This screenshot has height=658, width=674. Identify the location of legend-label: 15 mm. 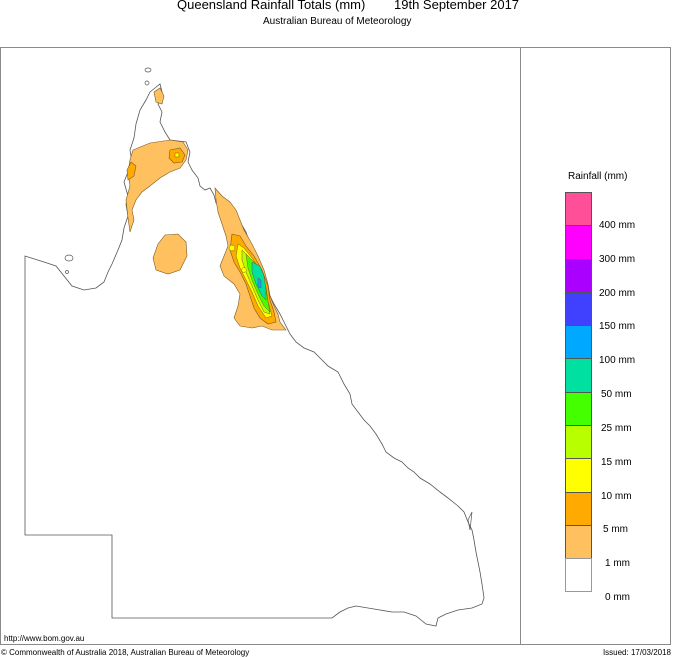
(616, 462).